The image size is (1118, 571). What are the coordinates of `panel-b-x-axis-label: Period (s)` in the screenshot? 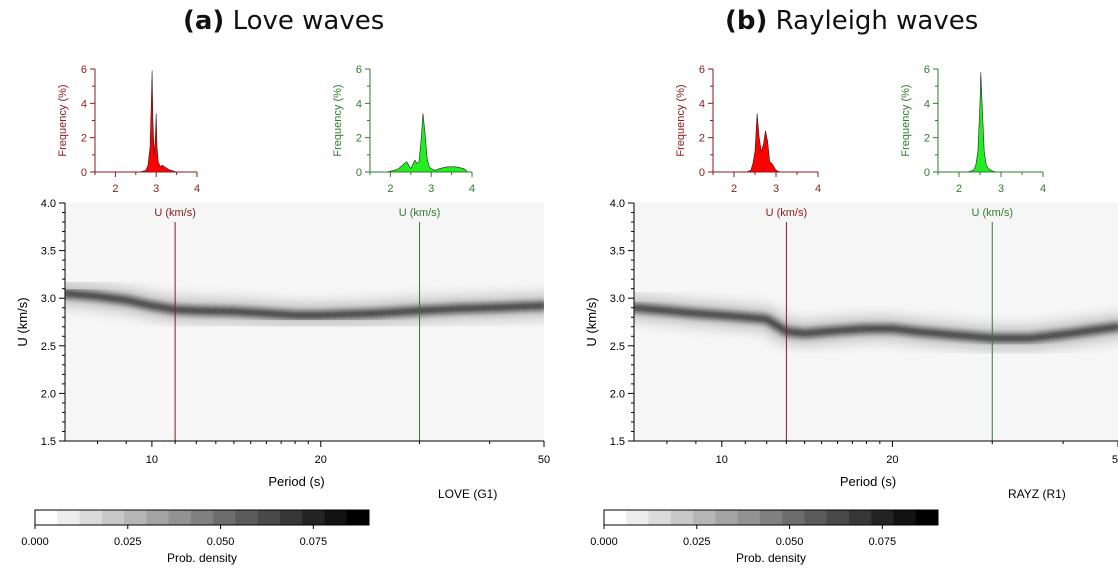 It's located at (868, 481).